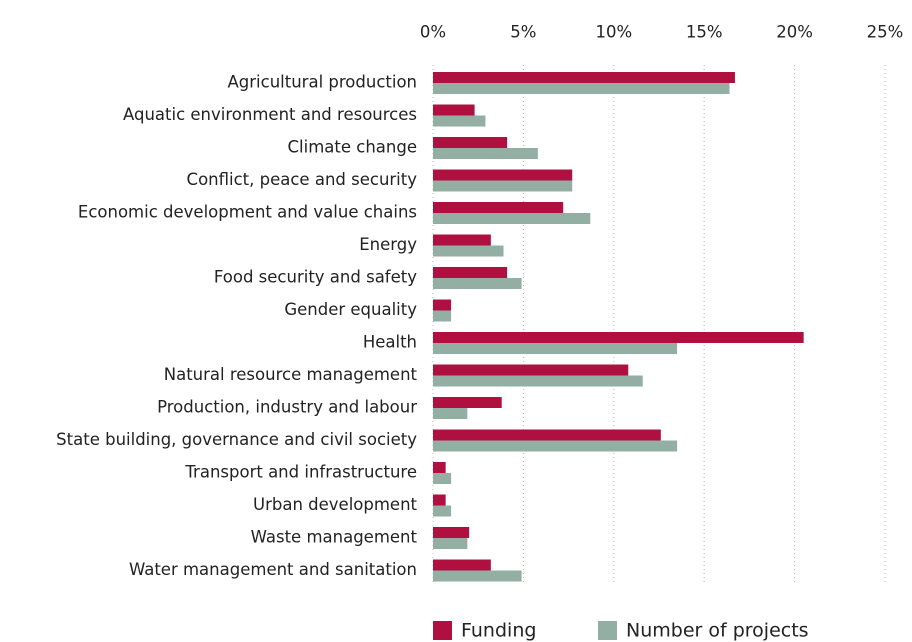  I want to click on category-label: Water management and sanitation, so click(273, 569).